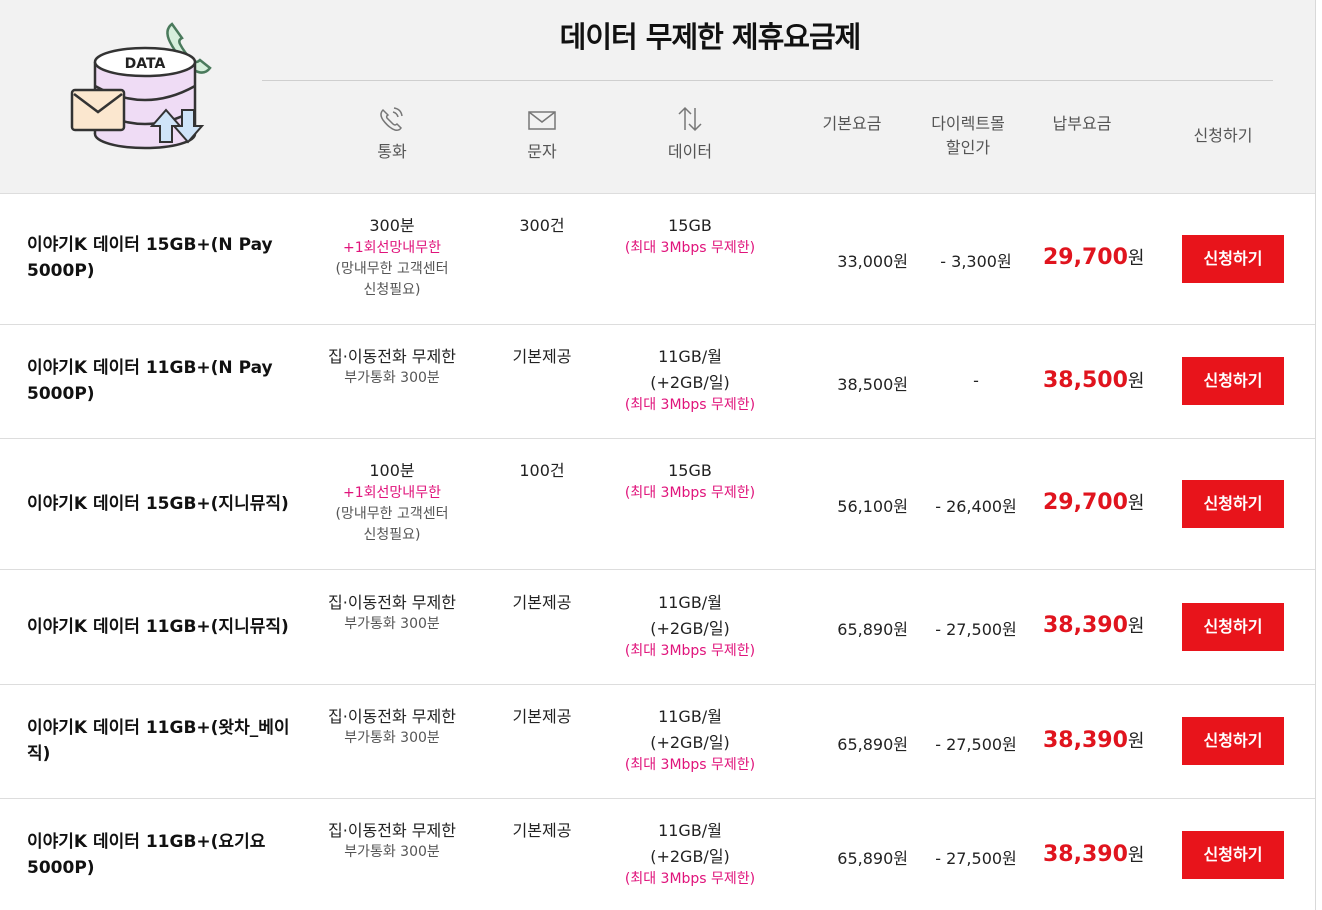  I want to click on call-minutes: 100분, so click(392, 470).